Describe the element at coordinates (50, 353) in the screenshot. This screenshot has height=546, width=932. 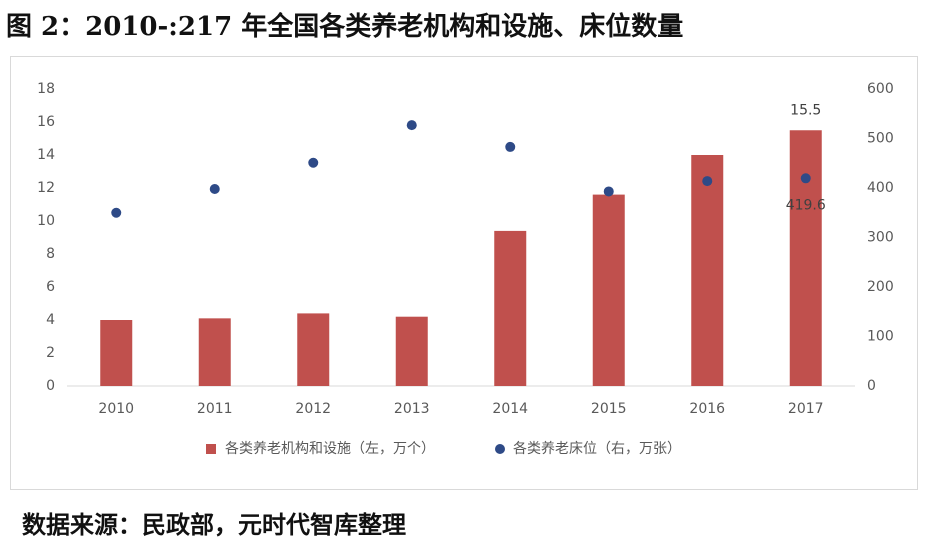
I see `left-tick-label: 2` at that location.